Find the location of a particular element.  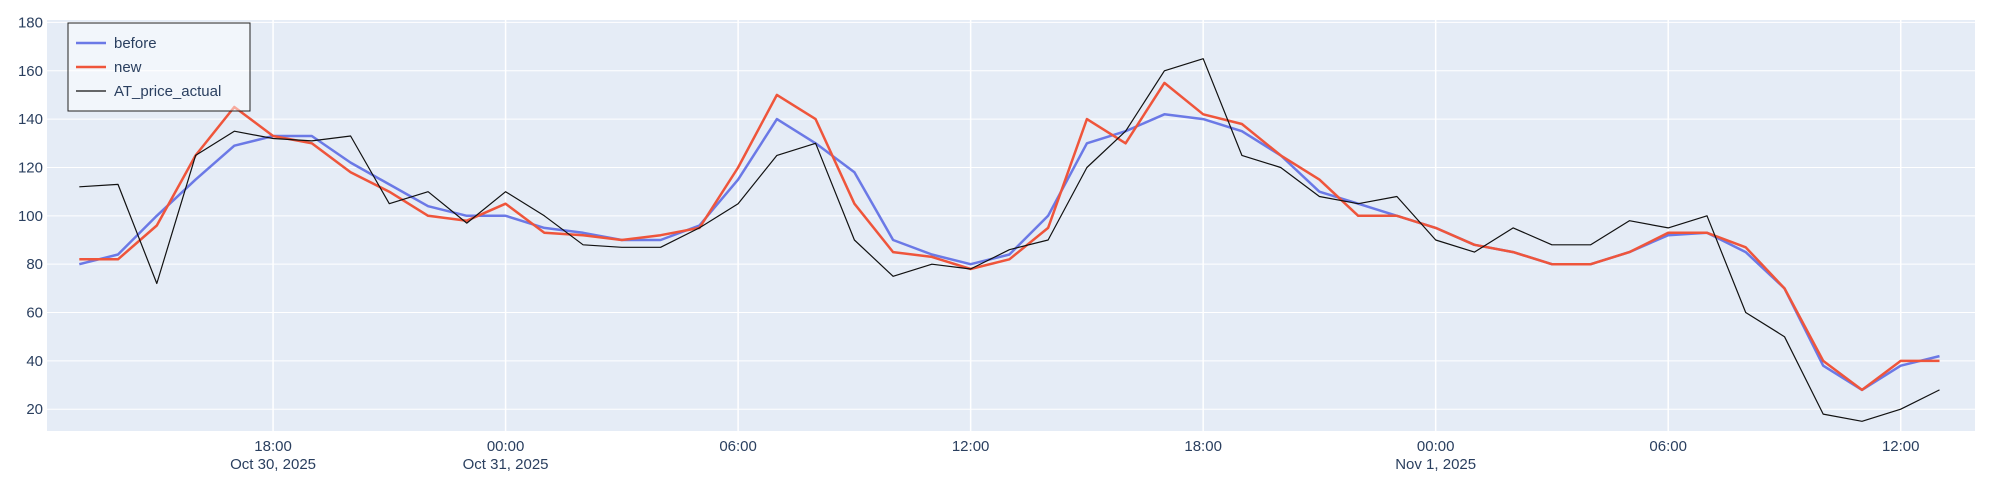

legend-label: before is located at coordinates (135, 43).